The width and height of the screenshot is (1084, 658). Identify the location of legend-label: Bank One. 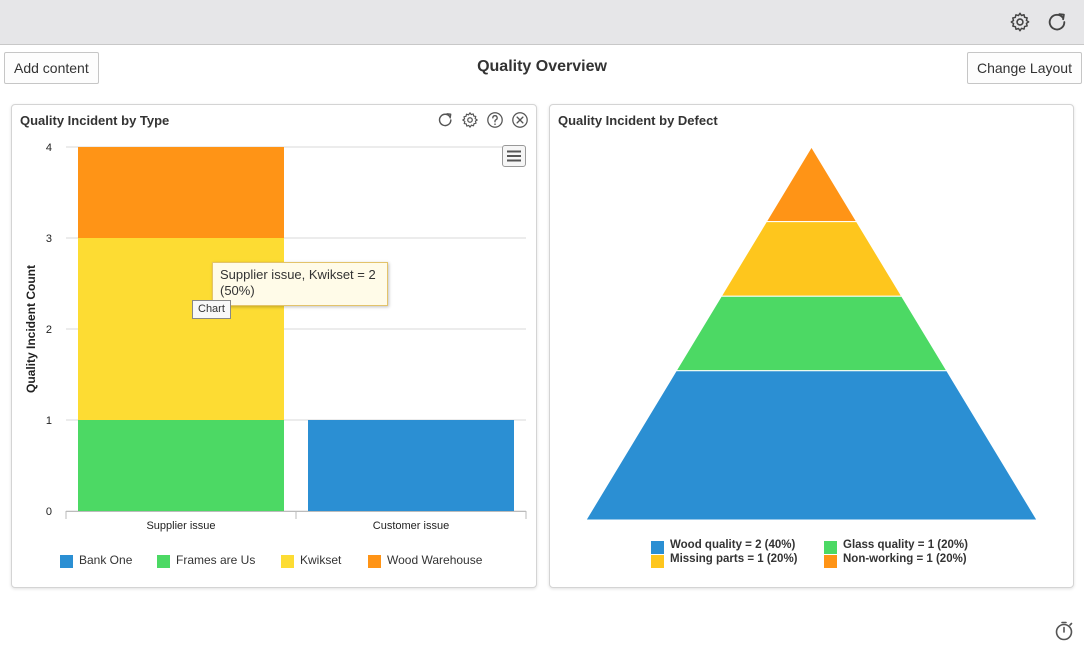
(106, 560).